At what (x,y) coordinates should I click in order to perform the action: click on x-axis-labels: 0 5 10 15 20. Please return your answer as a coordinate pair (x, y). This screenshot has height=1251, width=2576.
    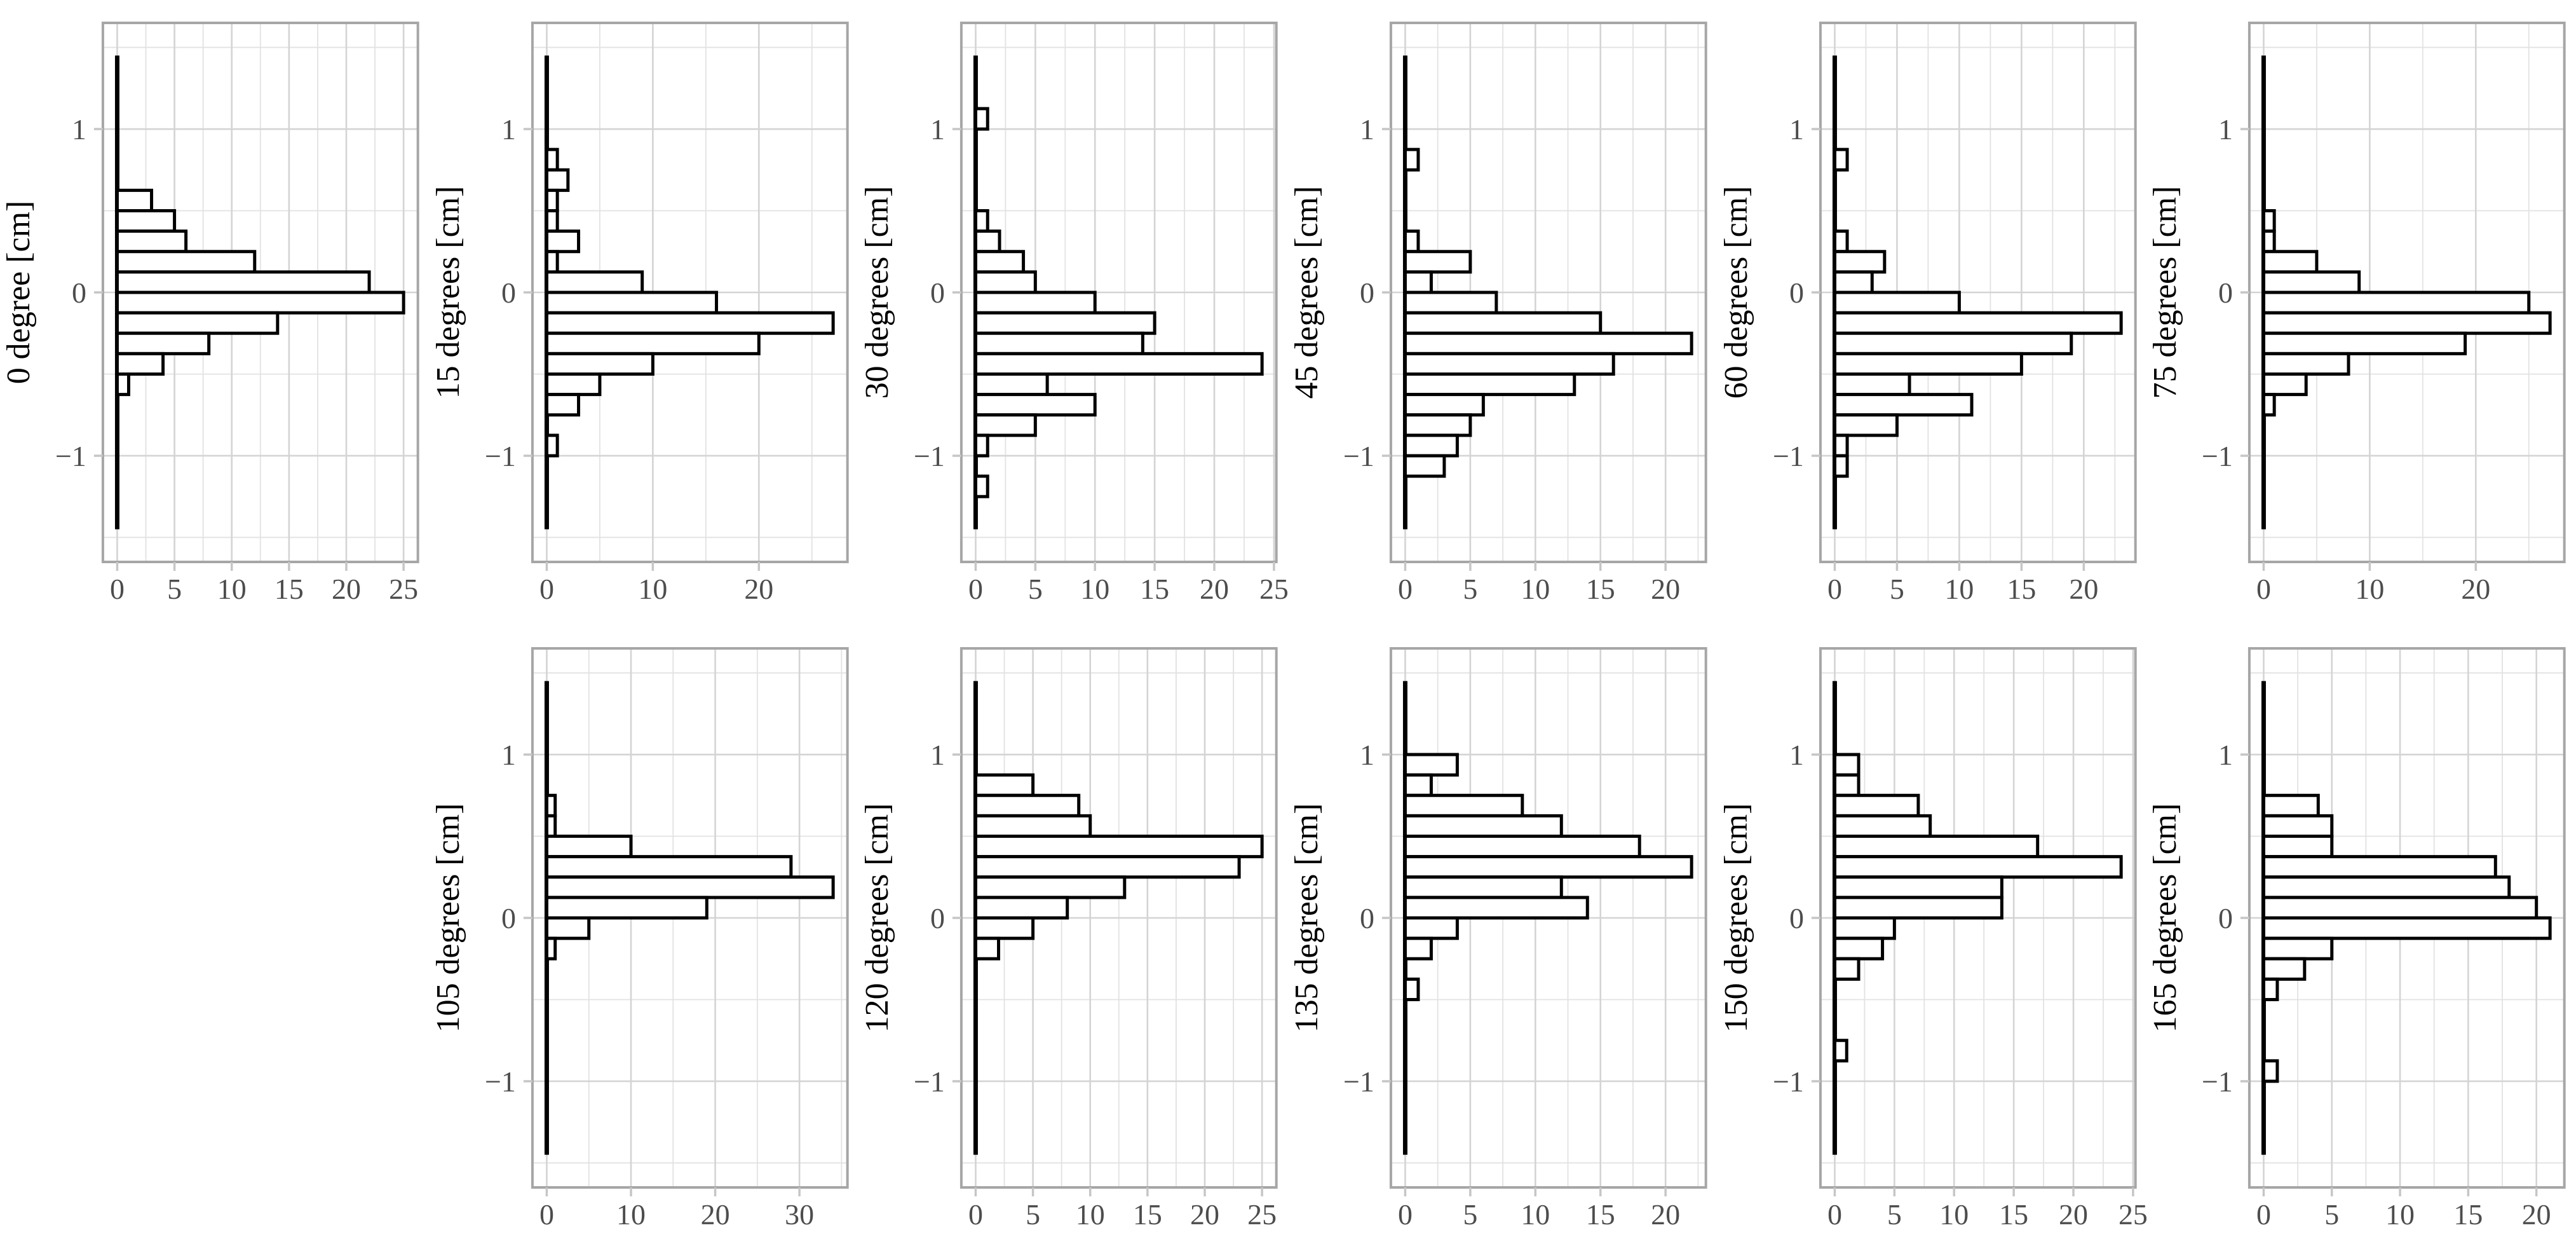
    Looking at the image, I should click on (1539, 1214).